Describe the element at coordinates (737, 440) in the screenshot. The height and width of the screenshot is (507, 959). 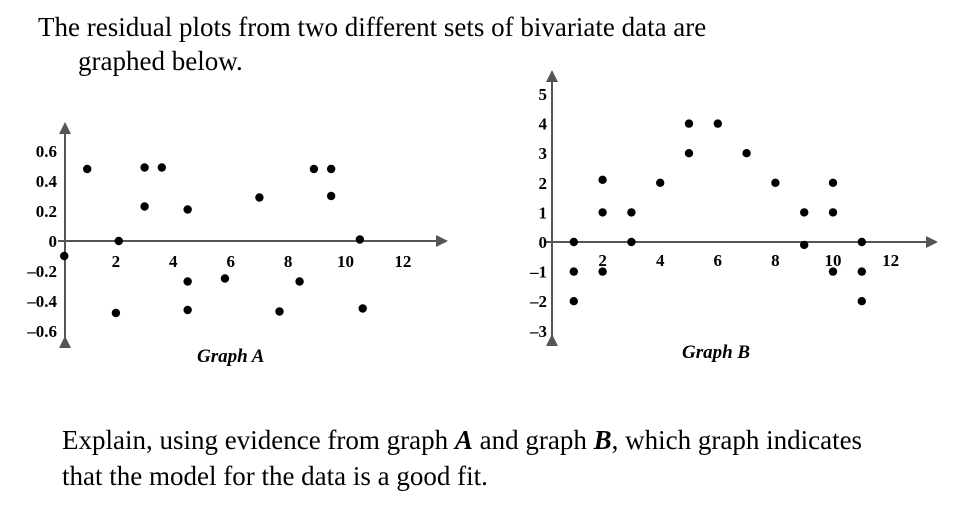
I see `prompt-text-3: , which graph indicates` at that location.